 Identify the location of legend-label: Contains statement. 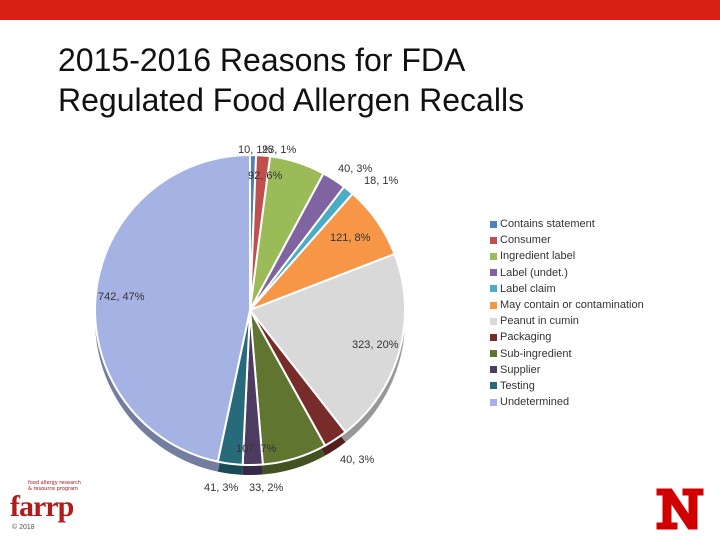
(547, 224).